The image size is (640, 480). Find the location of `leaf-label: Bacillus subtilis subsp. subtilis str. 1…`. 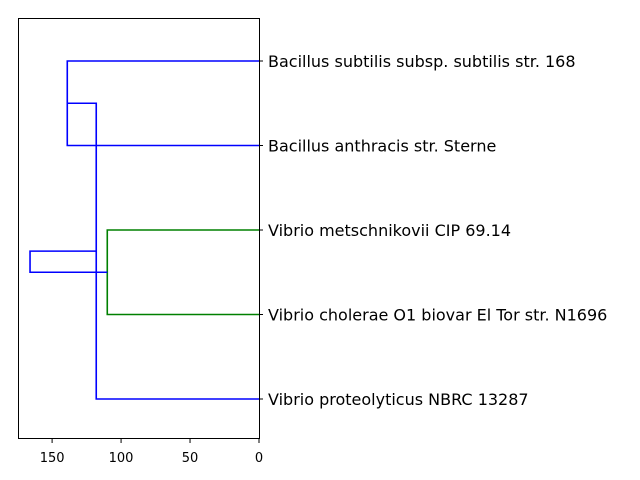

leaf-label: Bacillus subtilis subsp. subtilis str. 1… is located at coordinates (422, 61).